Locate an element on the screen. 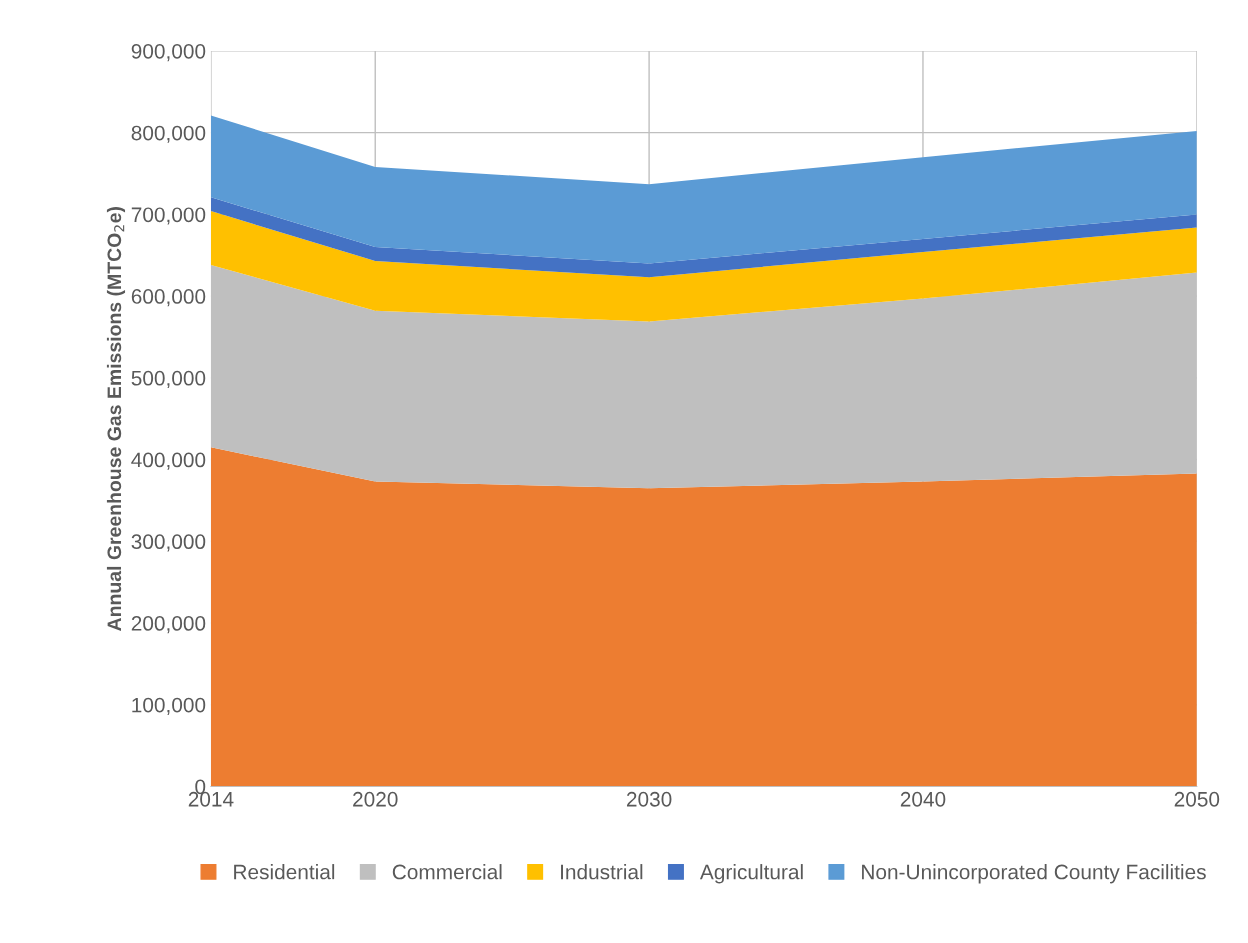  y-tick-label: 800,000 is located at coordinates (168, 134).